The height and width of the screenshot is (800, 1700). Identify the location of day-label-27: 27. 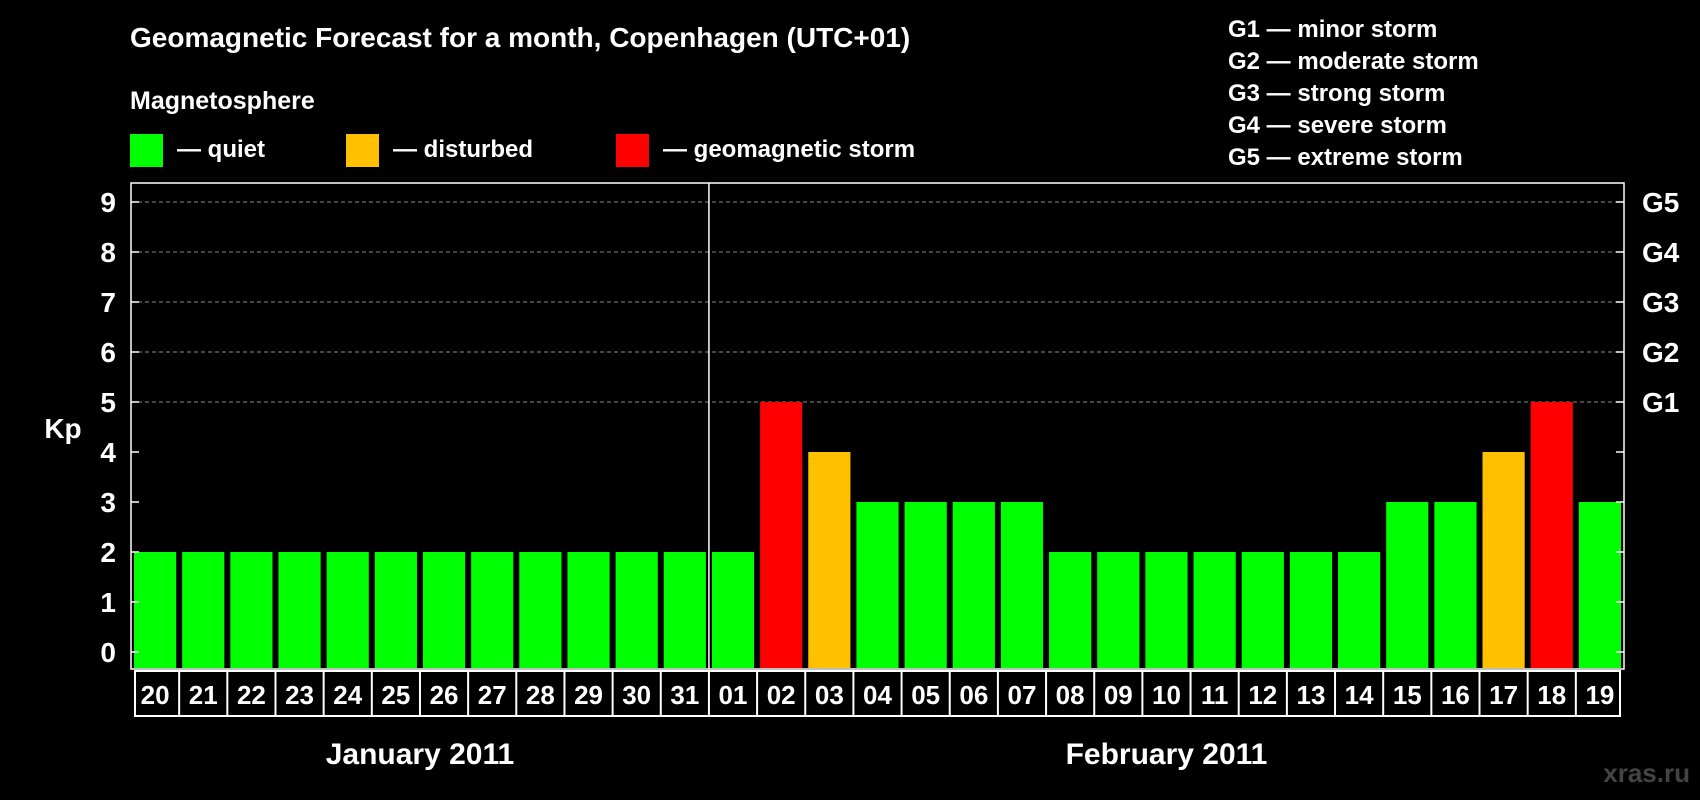
(492, 695).